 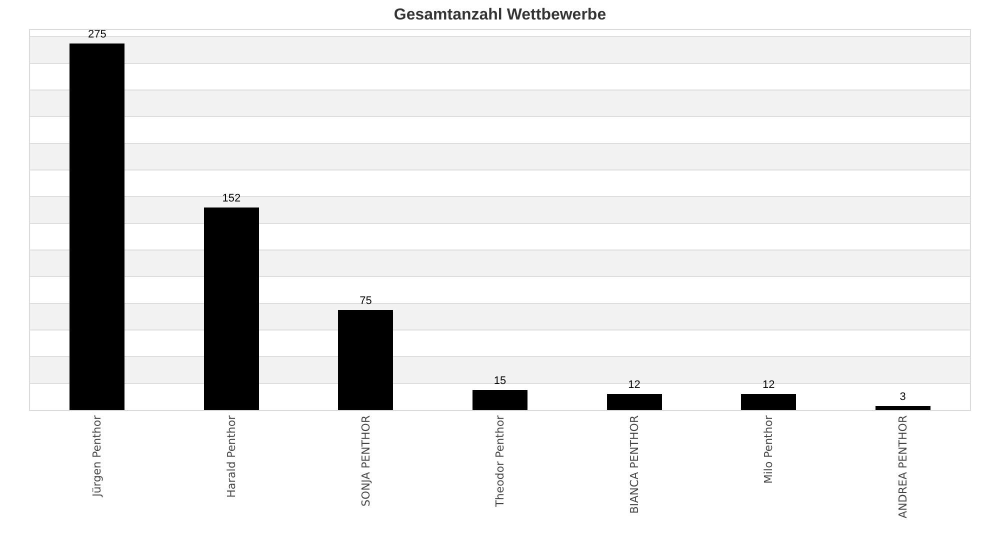 I want to click on x-tick-label: SONJA PENTHOR, so click(x=365, y=460).